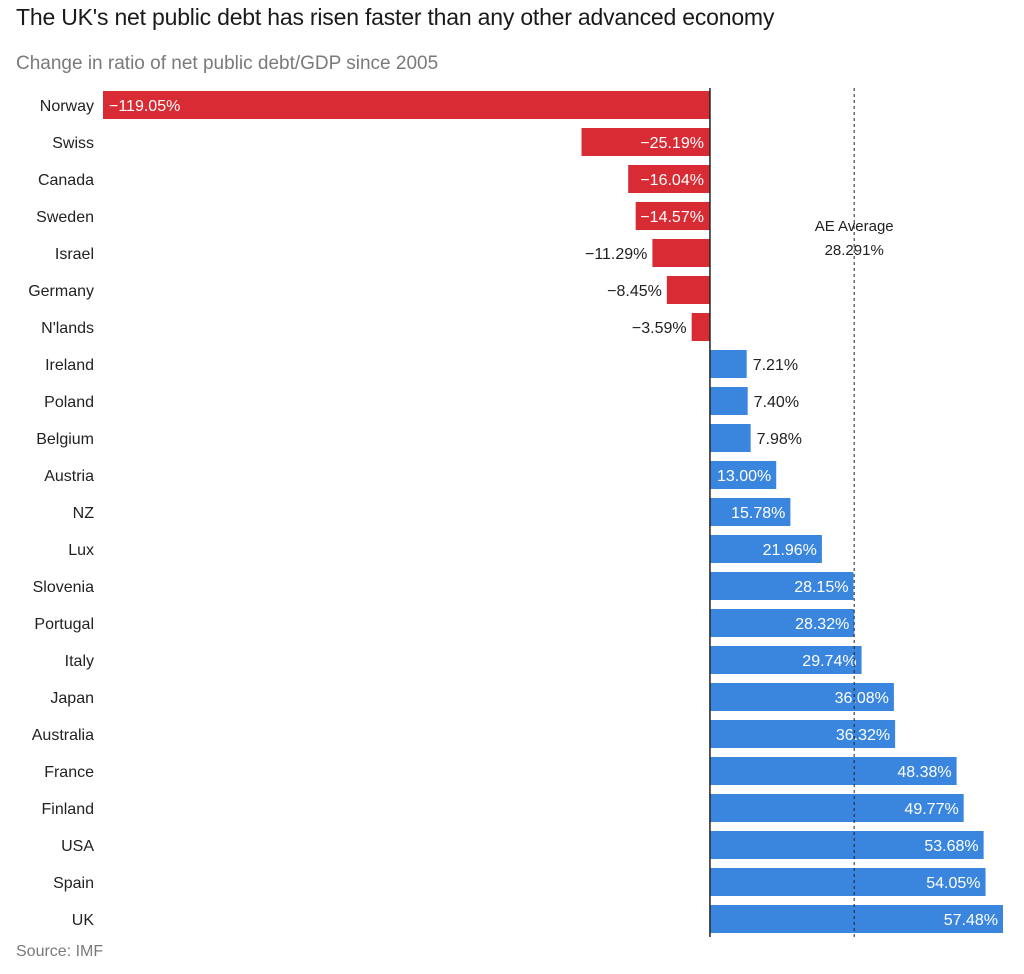  Describe the element at coordinates (790, 550) in the screenshot. I see `value-label: 21.96%` at that location.